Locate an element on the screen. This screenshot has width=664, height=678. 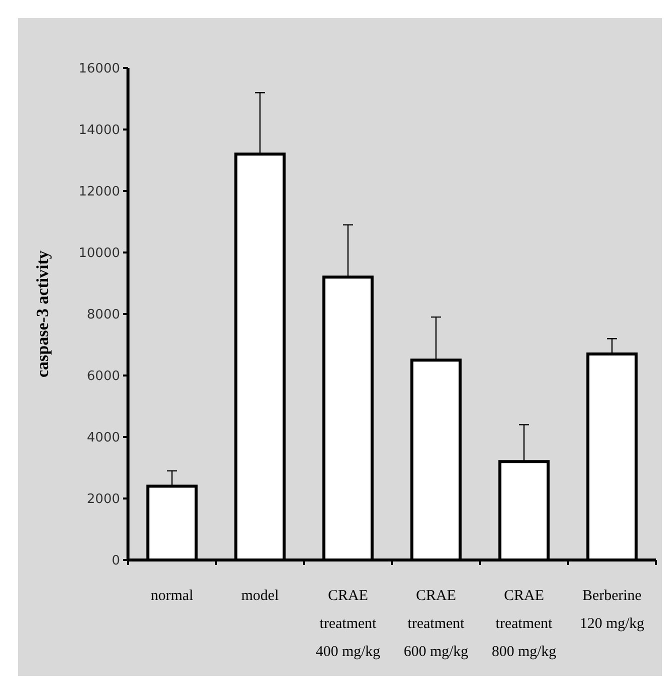
x-tick-label: normal is located at coordinates (172, 596).